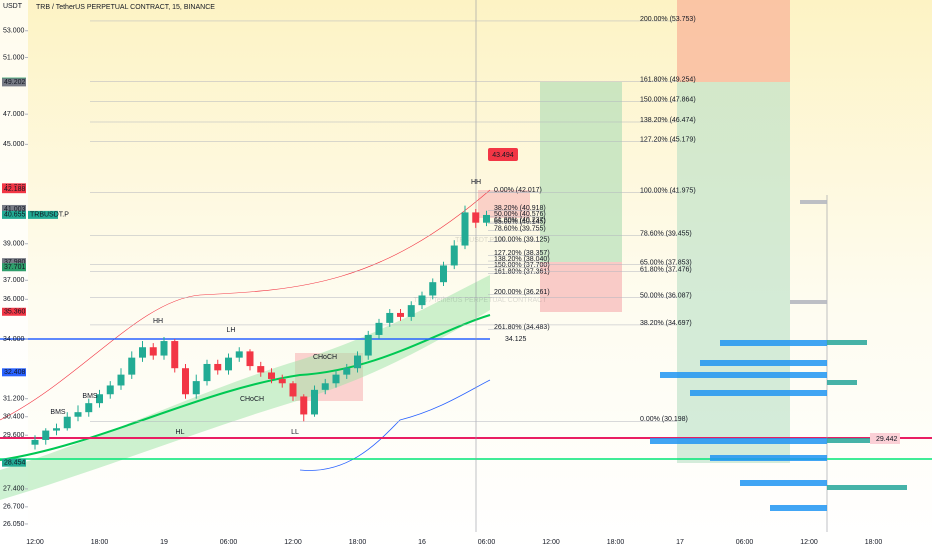 The width and height of the screenshot is (932, 550). I want to click on fib-label: 0.00% (42.017), so click(518, 190).